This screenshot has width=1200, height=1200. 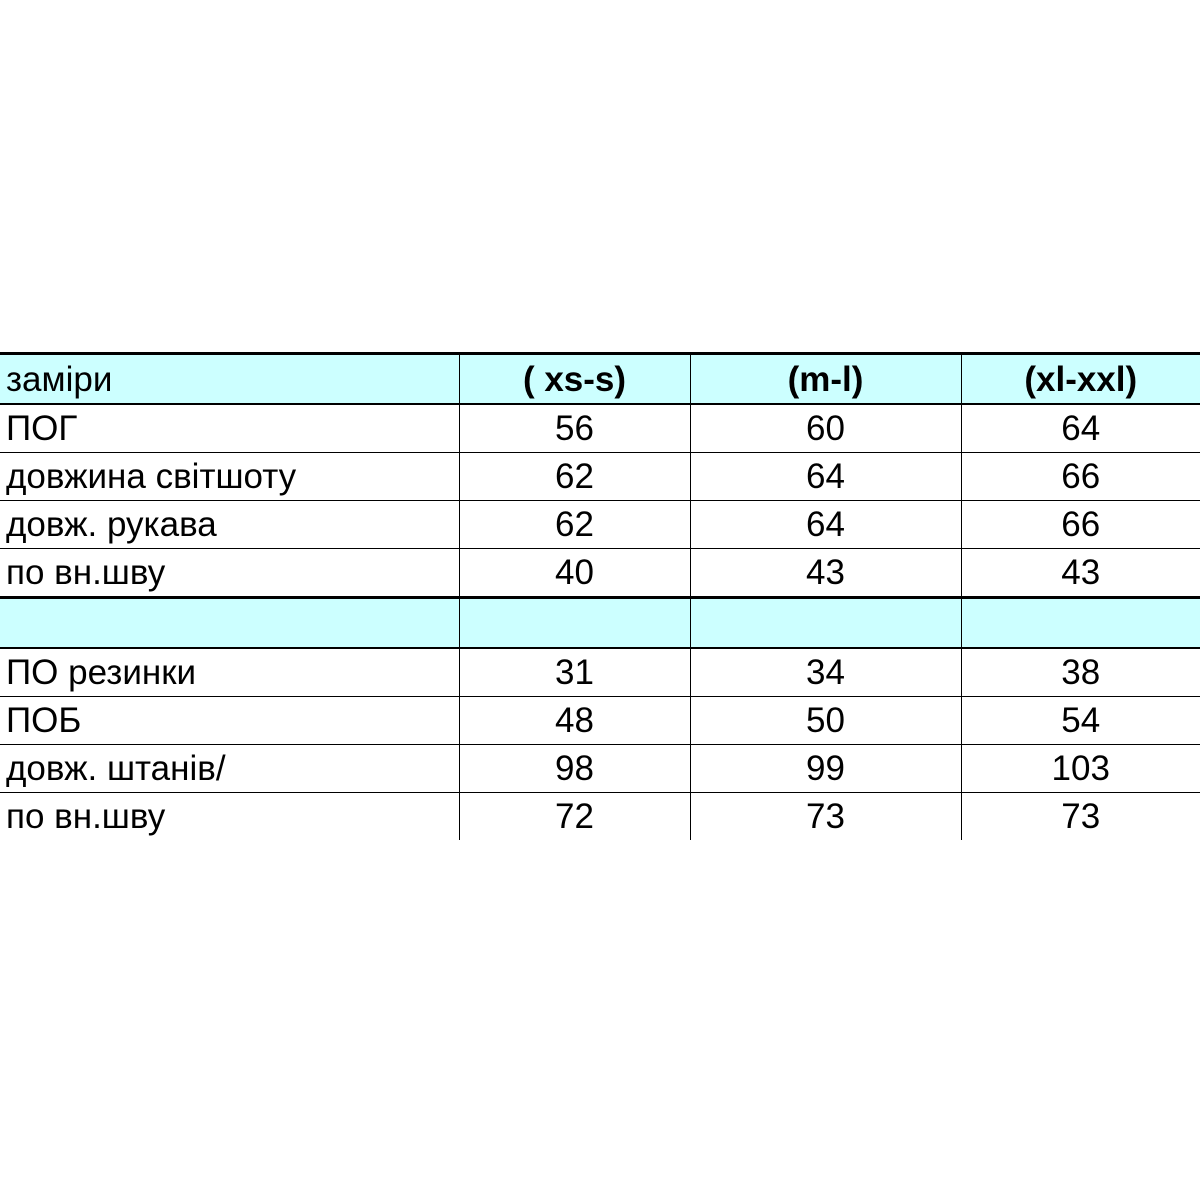 I want to click on separator-row, so click(x=600, y=622).